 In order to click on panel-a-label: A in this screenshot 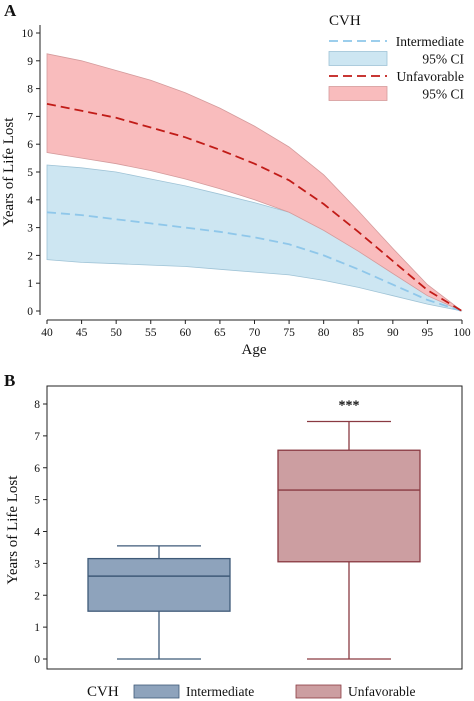, I will do `click(10, 10)`.